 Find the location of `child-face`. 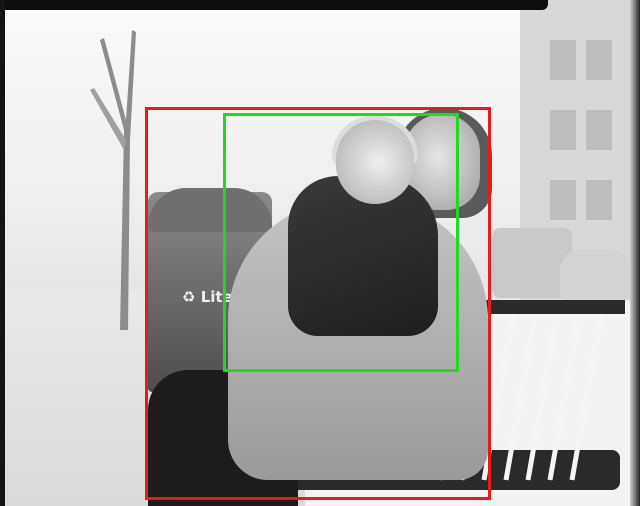

child-face is located at coordinates (375, 162).